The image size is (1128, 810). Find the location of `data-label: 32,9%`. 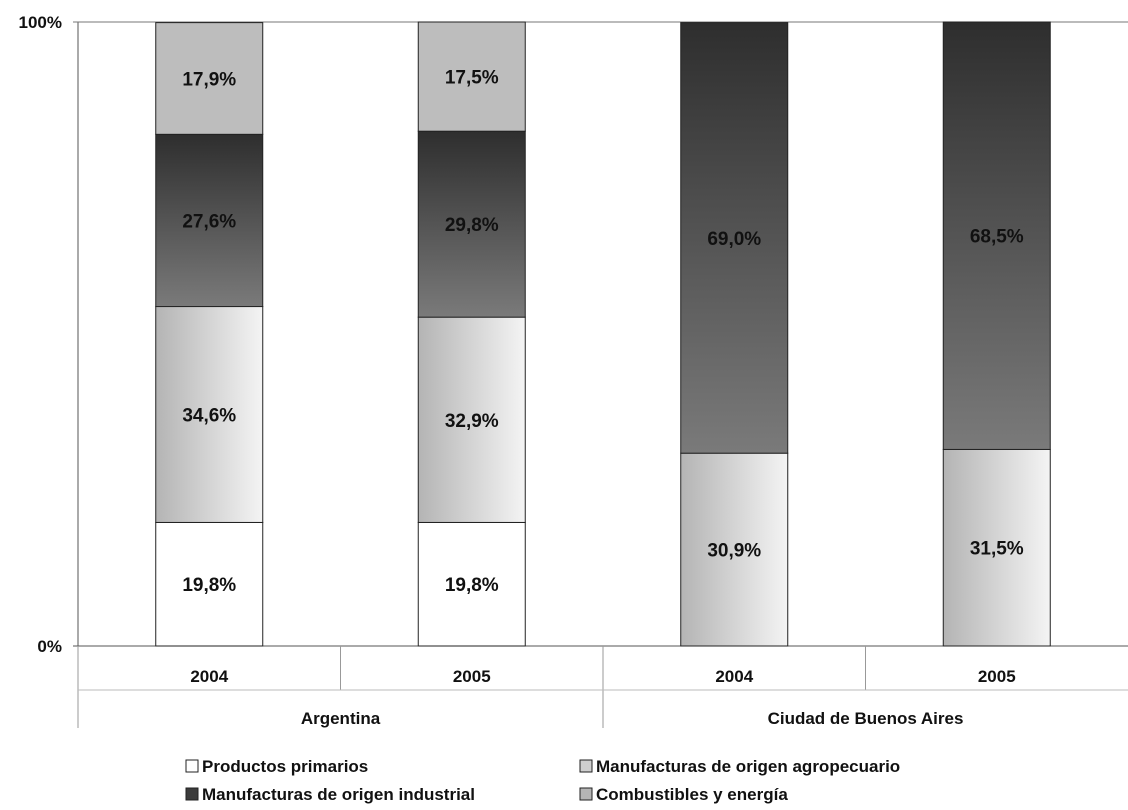

data-label: 32,9% is located at coordinates (472, 421).